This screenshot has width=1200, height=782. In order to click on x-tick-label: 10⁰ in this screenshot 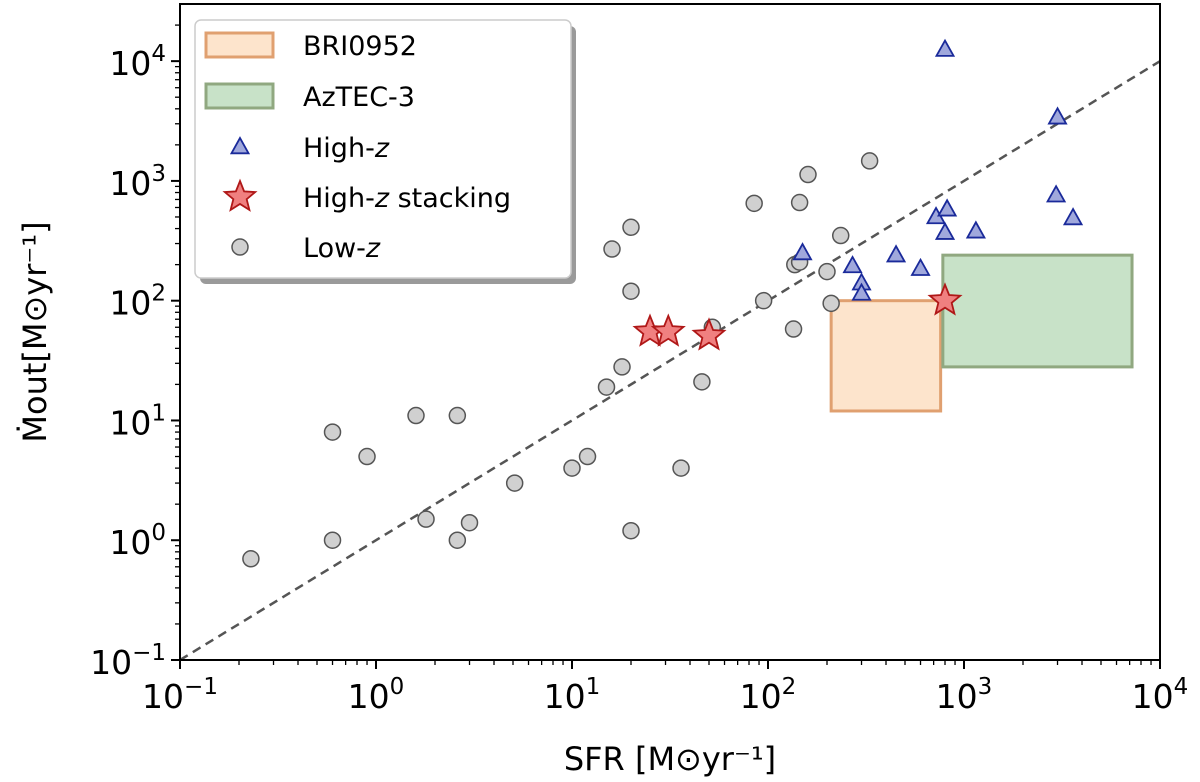, I will do `click(376, 695)`.